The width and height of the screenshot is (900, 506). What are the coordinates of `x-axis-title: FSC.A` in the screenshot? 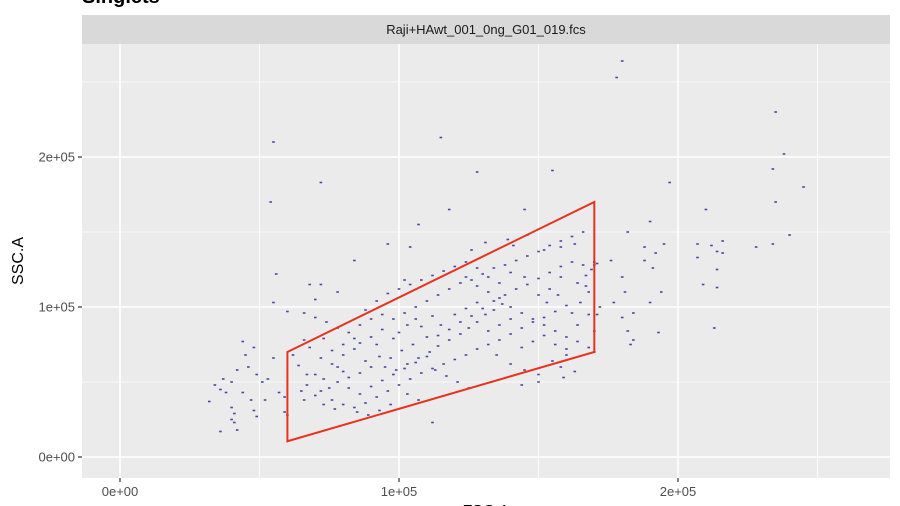 It's located at (485, 504).